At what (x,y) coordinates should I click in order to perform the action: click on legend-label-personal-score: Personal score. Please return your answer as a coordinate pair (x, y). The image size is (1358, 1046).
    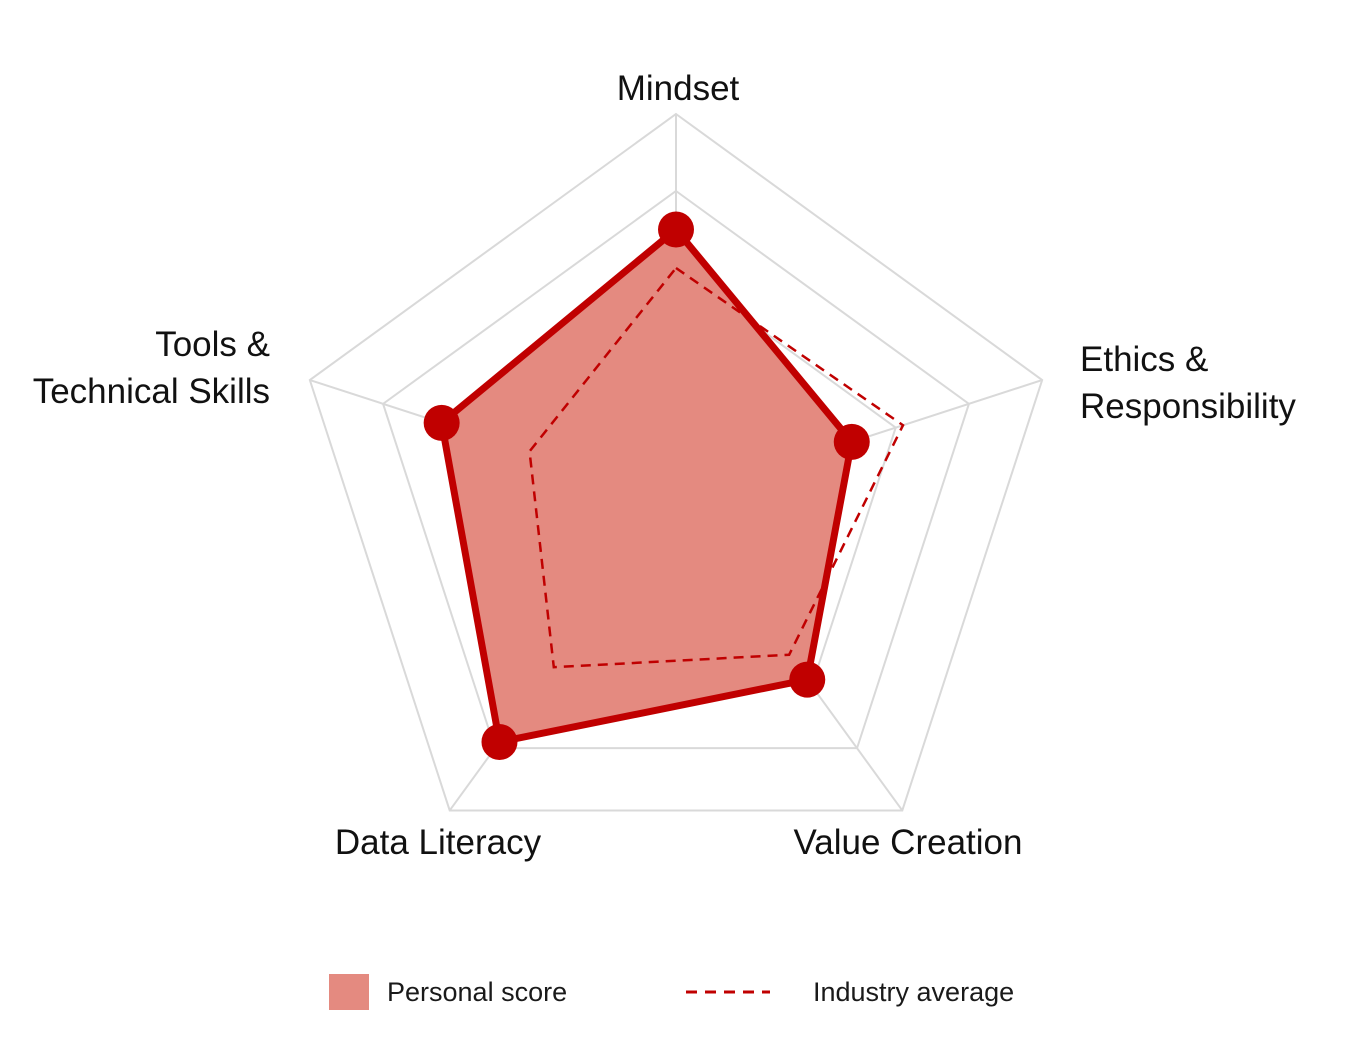
    Looking at the image, I should click on (477, 992).